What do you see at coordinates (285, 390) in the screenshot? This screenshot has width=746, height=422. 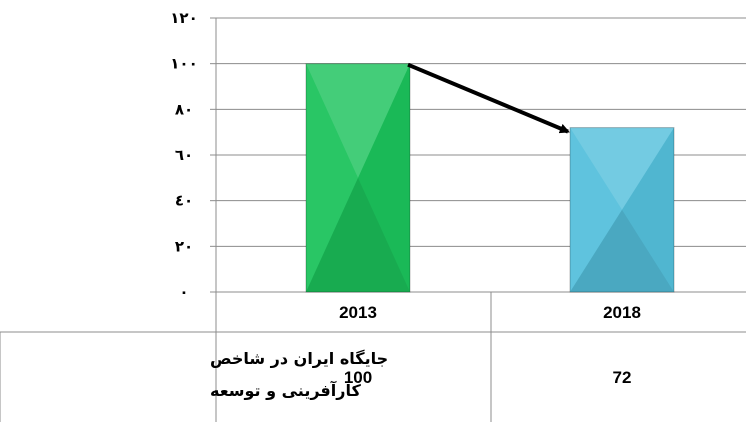 I see `table-row-label: کارآفرینی و توسعه` at bounding box center [285, 390].